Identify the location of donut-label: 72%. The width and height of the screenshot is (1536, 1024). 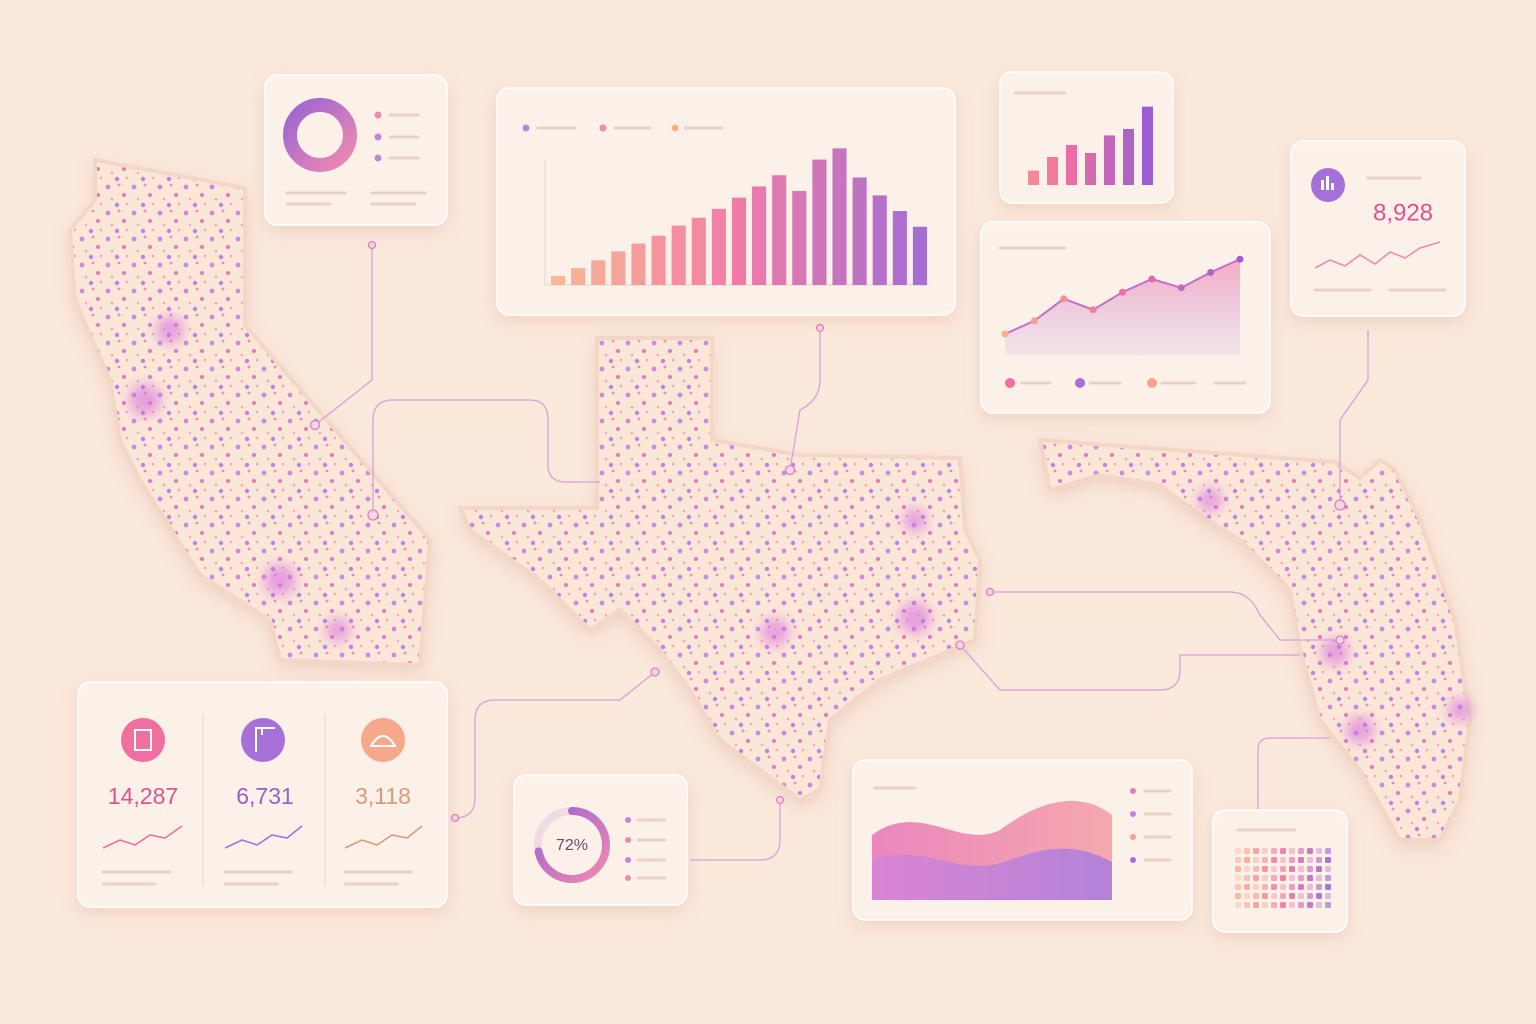
(572, 845).